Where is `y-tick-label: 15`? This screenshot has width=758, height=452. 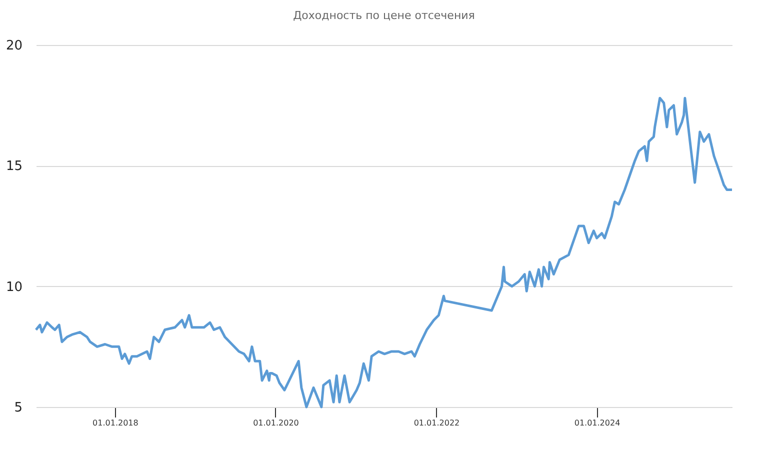 y-tick-label: 15 is located at coordinates (14, 166).